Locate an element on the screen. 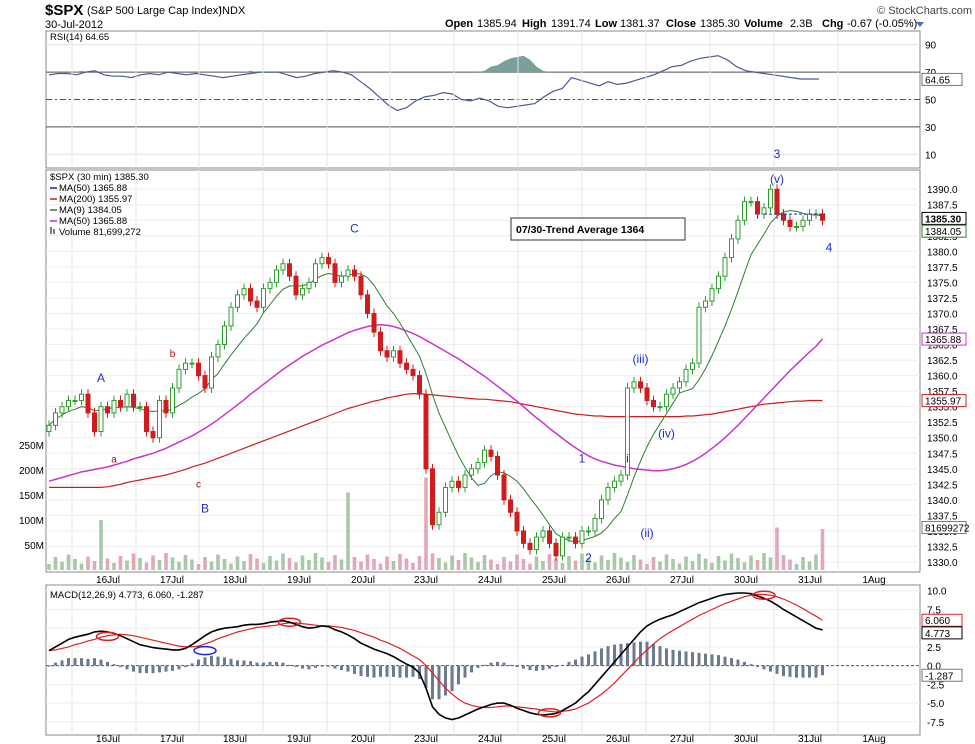 The width and height of the screenshot is (975, 744). wave-label: A is located at coordinates (101, 378).